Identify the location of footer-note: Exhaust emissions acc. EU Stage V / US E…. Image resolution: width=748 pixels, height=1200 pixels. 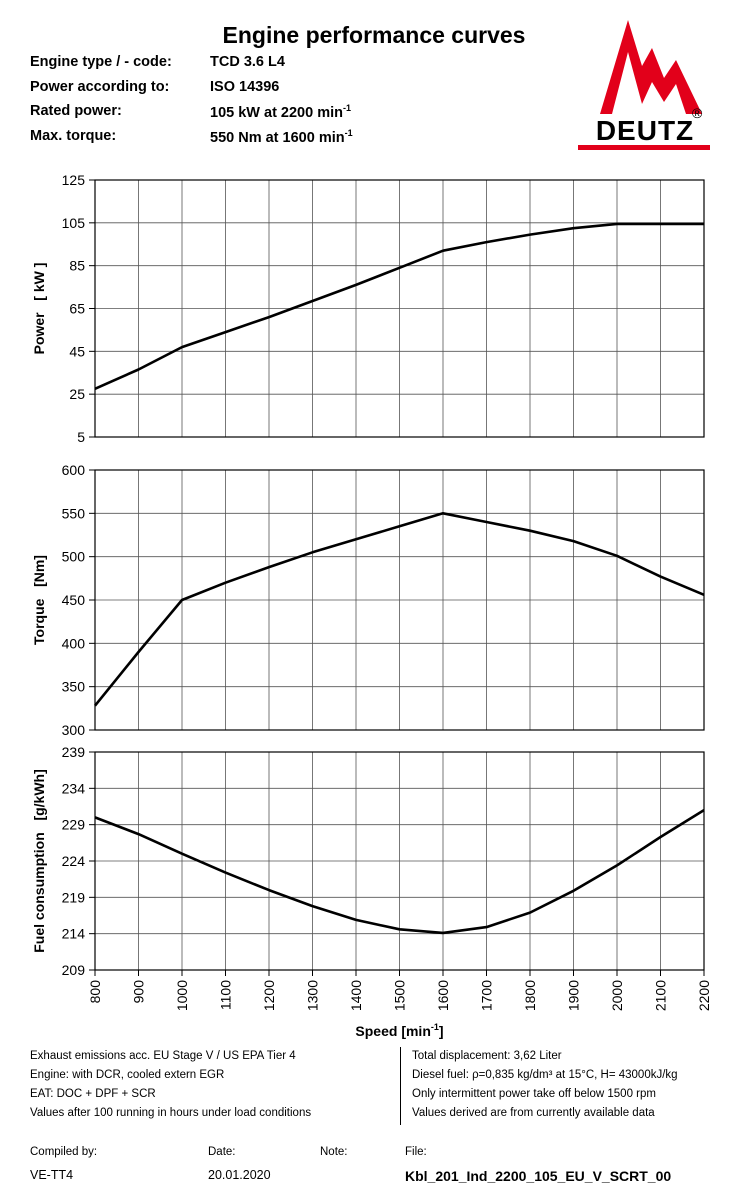
(163, 1056).